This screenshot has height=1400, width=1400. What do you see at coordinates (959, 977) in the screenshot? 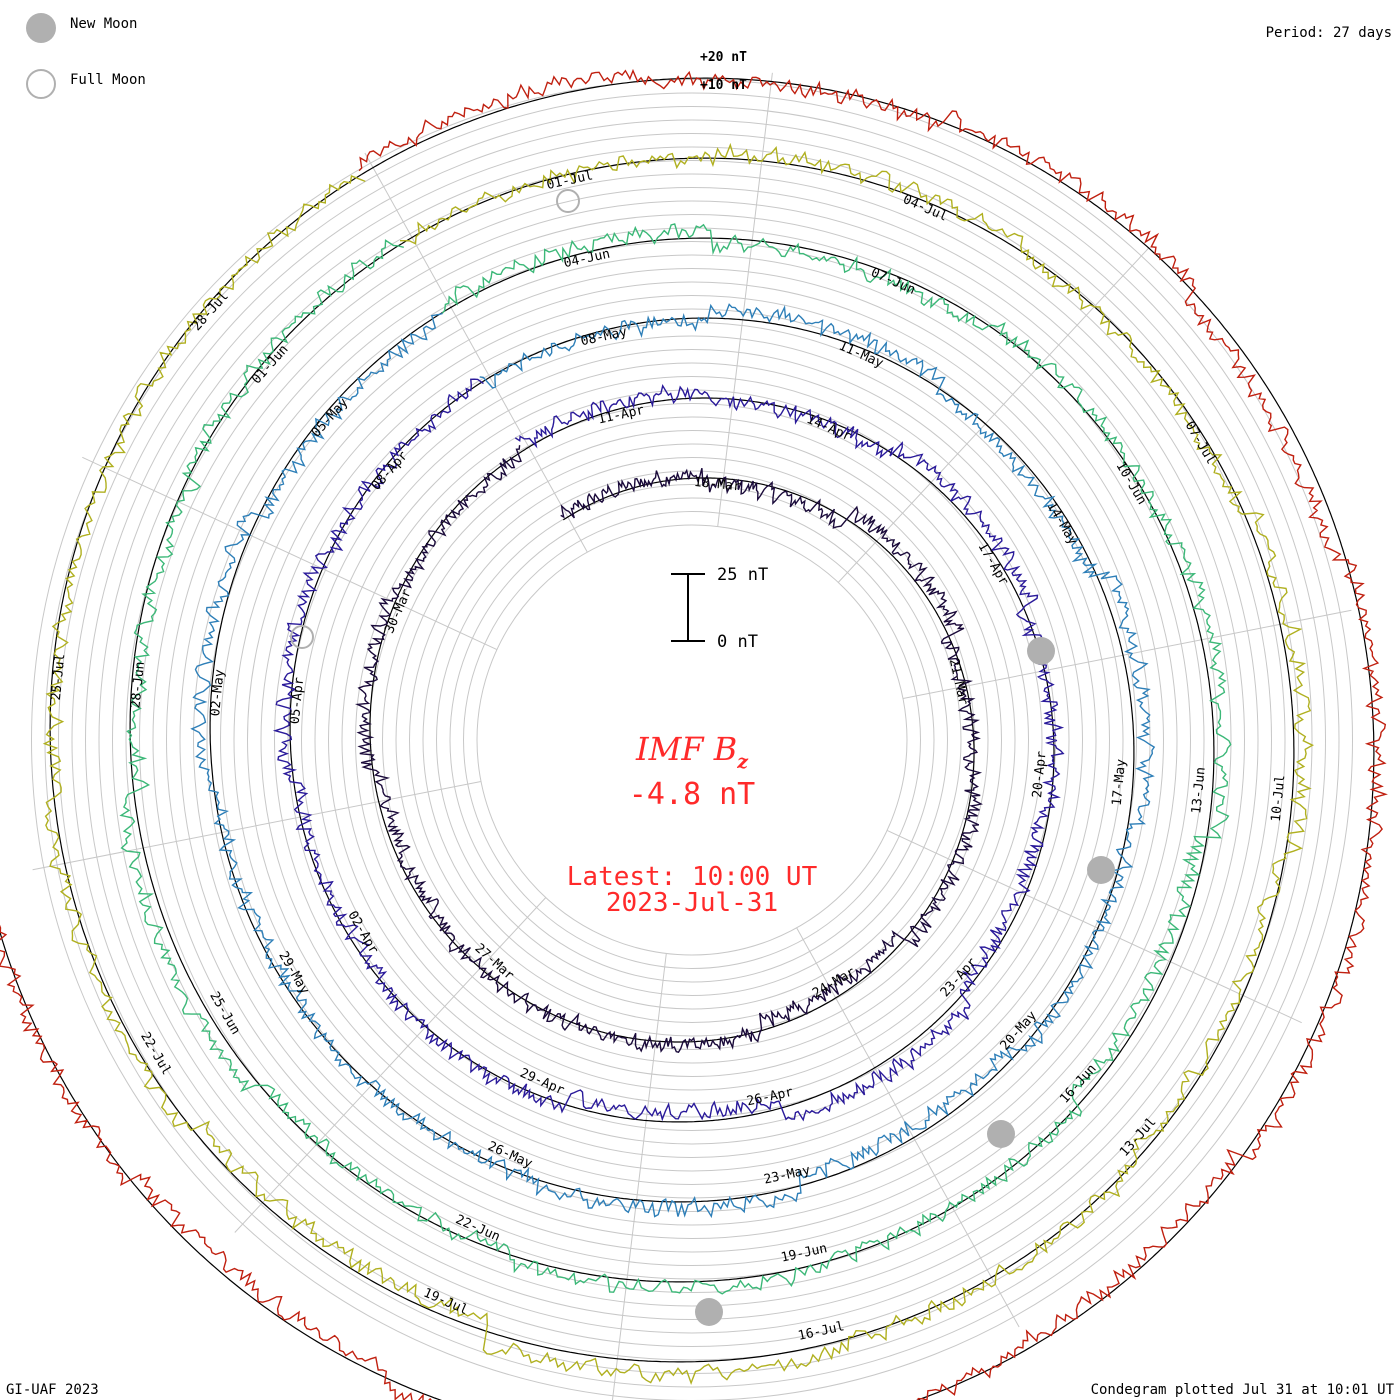
I see `date-label: 23-Apr` at bounding box center [959, 977].